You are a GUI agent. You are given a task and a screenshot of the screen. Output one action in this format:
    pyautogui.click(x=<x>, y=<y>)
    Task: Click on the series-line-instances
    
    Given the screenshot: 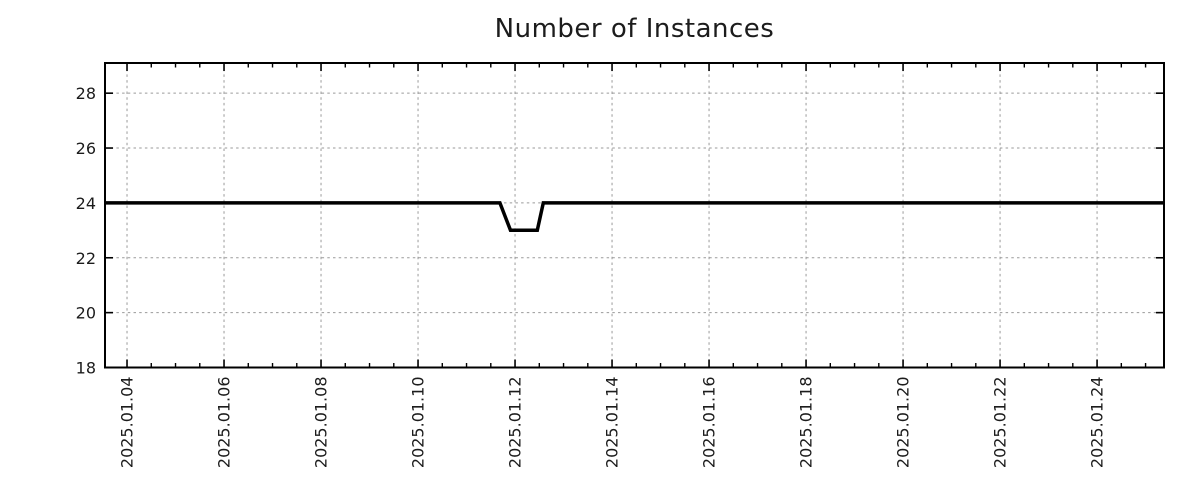 What is the action you would take?
    pyautogui.click(x=634, y=217)
    